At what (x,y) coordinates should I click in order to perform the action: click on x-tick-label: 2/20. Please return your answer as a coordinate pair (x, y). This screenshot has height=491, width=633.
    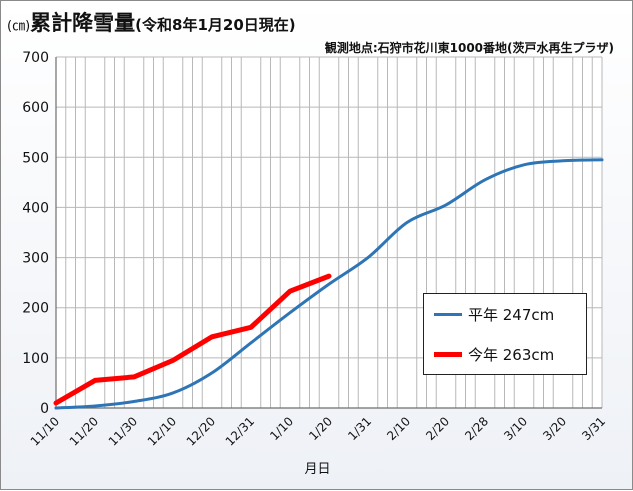
    Looking at the image, I should click on (437, 428).